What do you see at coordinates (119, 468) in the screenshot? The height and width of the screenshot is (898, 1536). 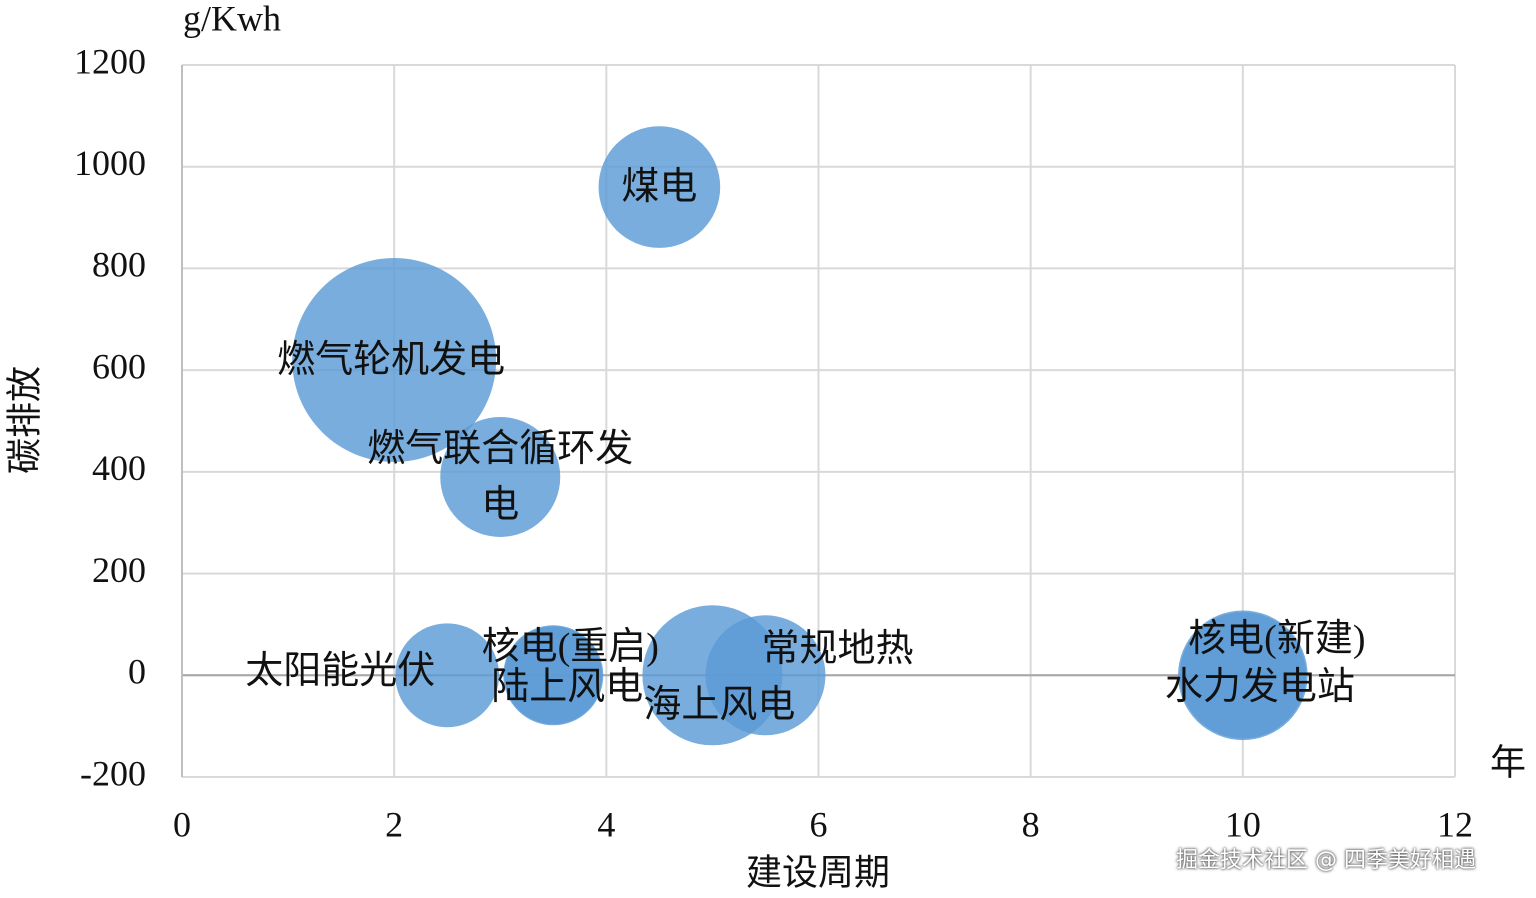 I see `y-tick-label: 400` at bounding box center [119, 468].